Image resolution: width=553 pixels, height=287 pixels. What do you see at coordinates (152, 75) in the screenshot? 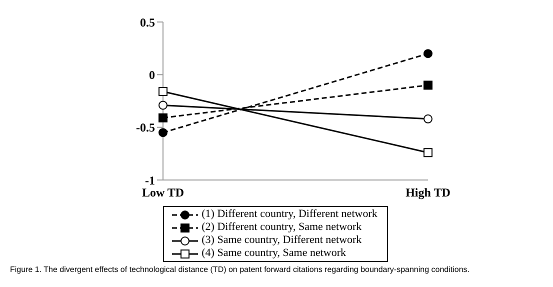
I see `y-tick-label: 0` at bounding box center [152, 75].